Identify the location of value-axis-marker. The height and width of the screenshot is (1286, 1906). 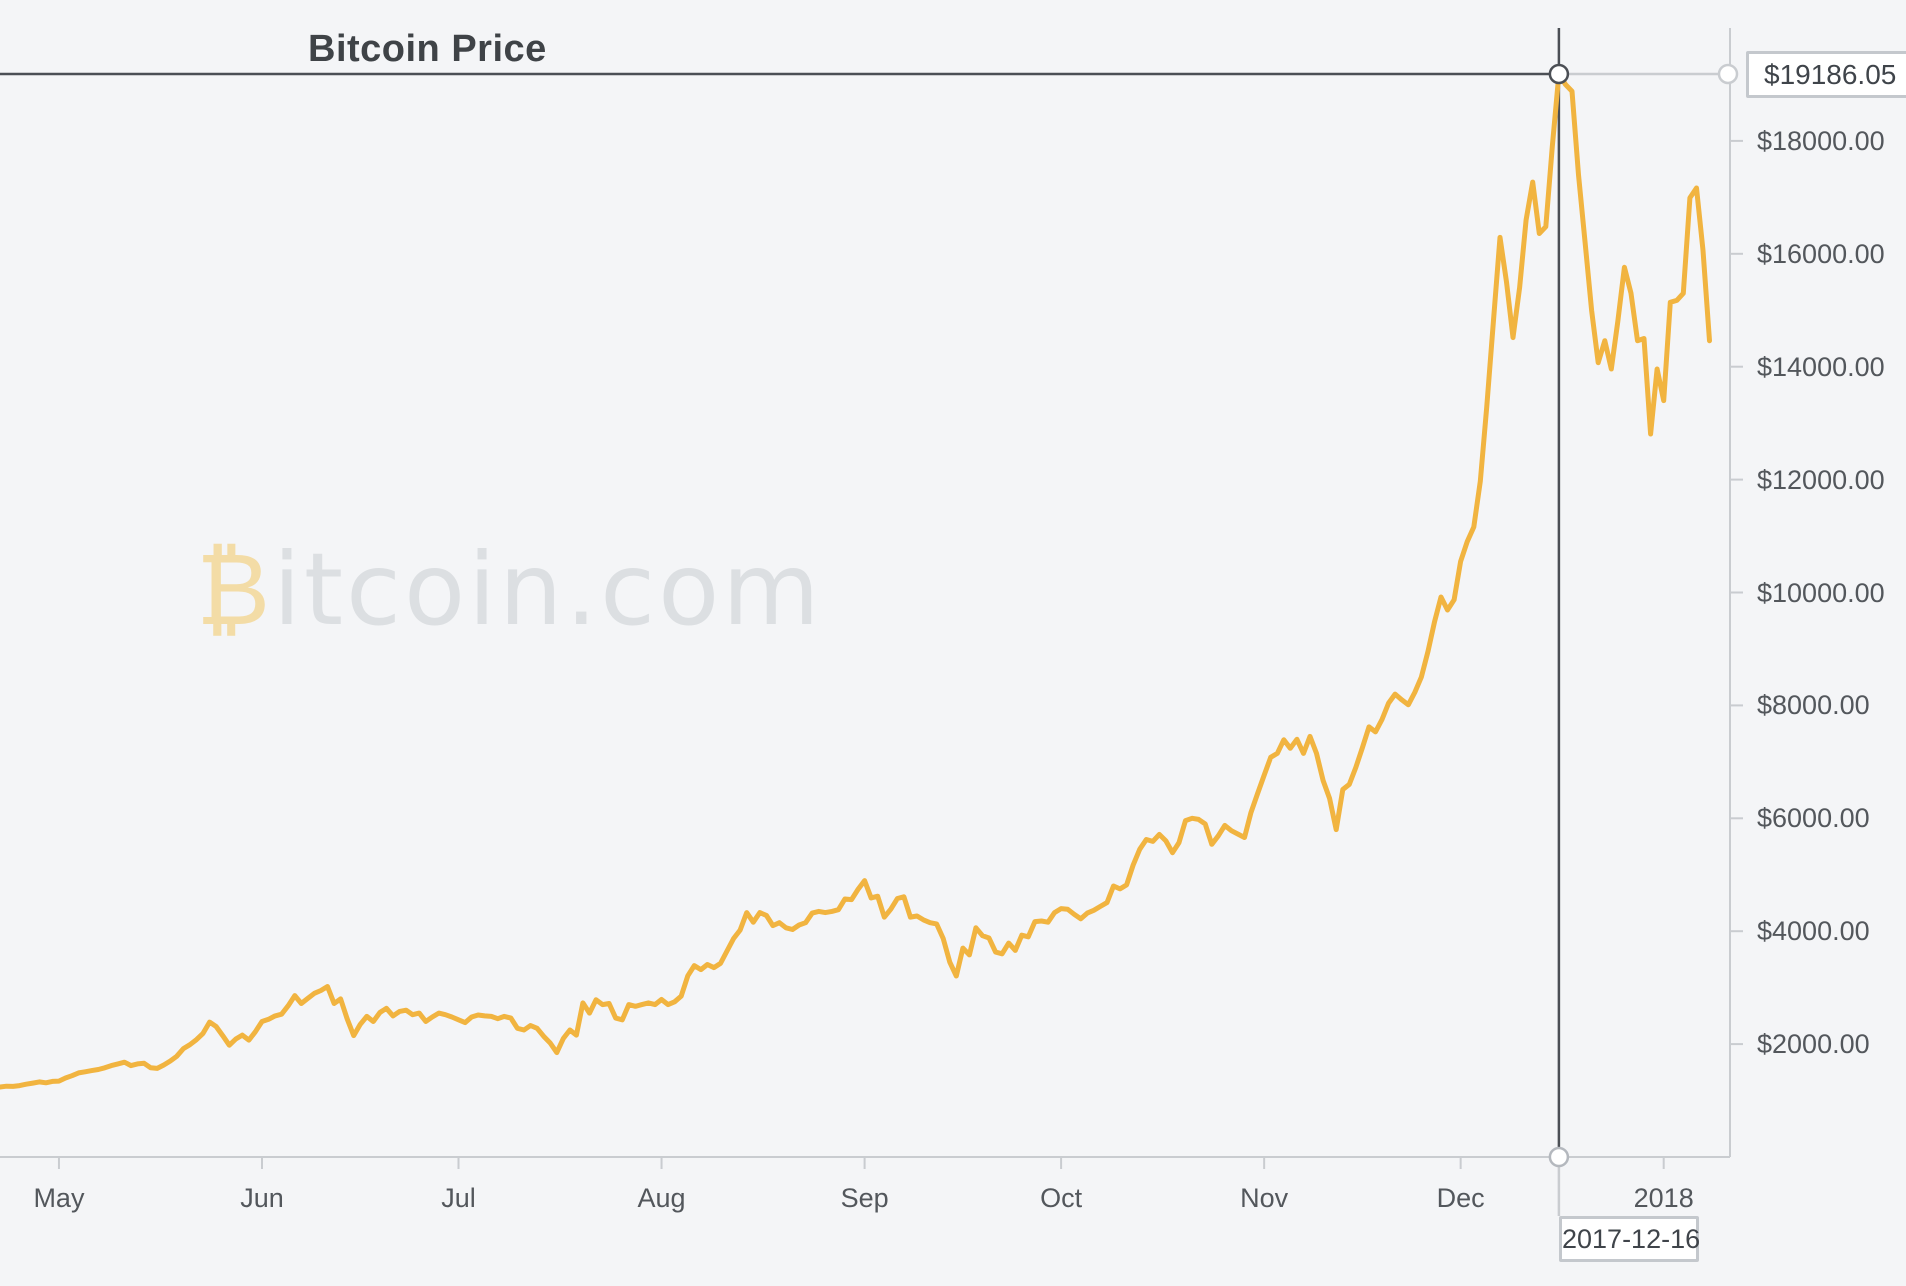
(1728, 74).